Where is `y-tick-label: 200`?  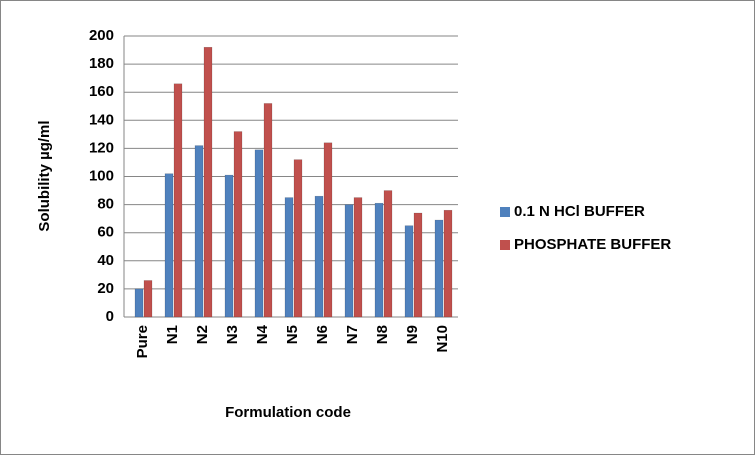
y-tick-label: 200 is located at coordinates (101, 35).